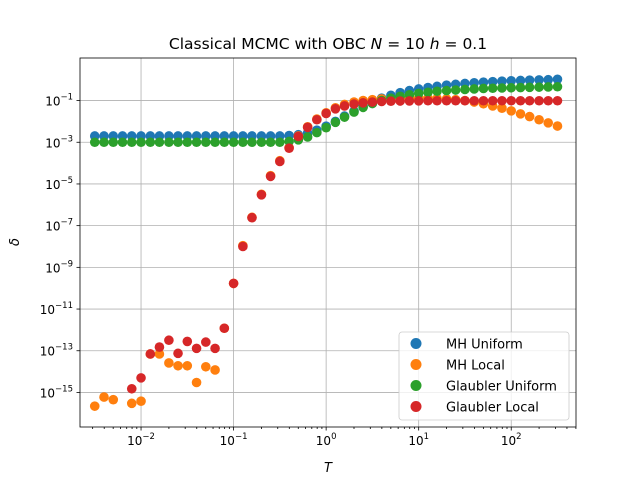 Image resolution: width=640 pixels, height=480 pixels. I want to click on y-tick-label: 10⁻⁹, so click(59, 267).